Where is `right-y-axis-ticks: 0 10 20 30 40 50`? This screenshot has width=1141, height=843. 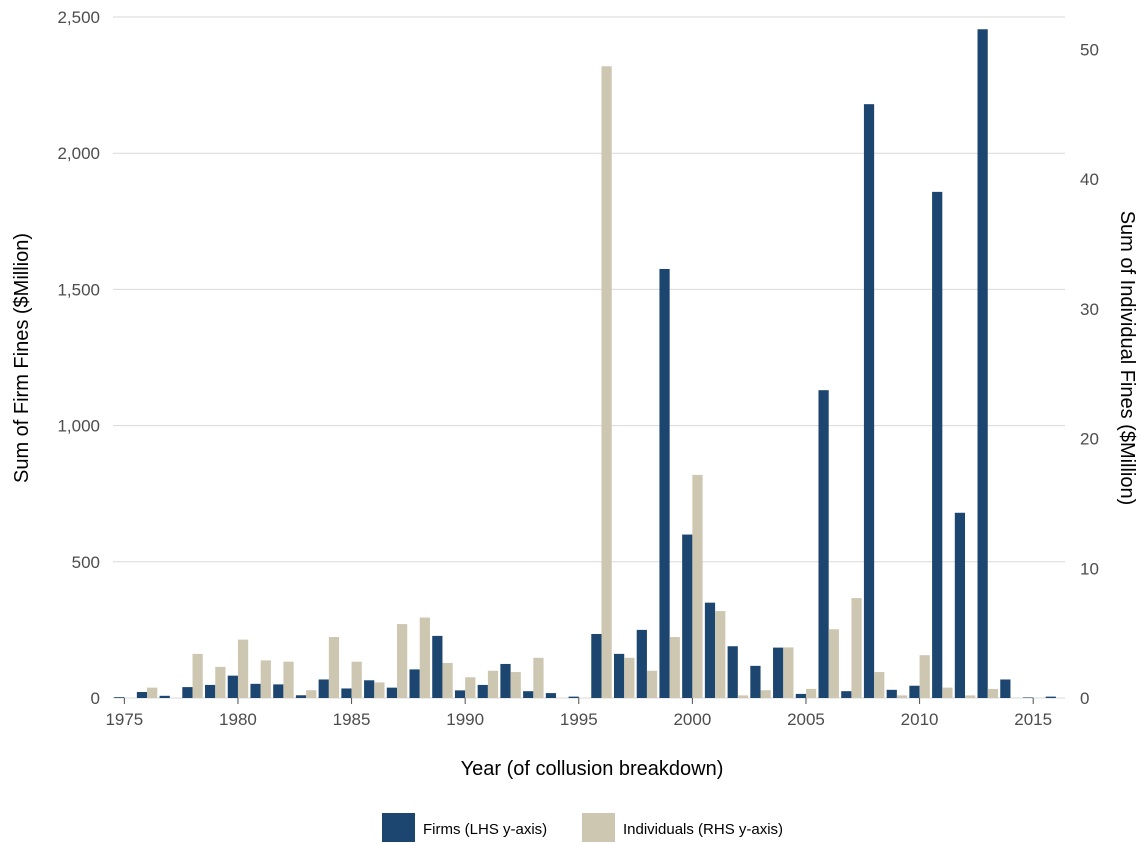
right-y-axis-ticks: 0 10 20 30 40 50 is located at coordinates (1089, 374).